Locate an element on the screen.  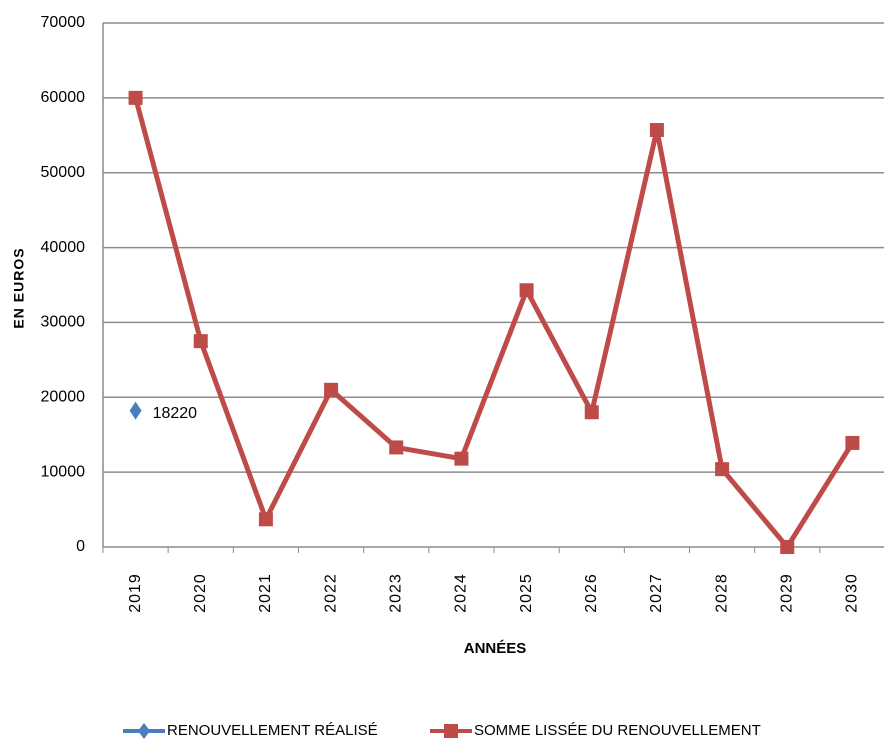
x-tick-label: 2023 is located at coordinates (395, 593).